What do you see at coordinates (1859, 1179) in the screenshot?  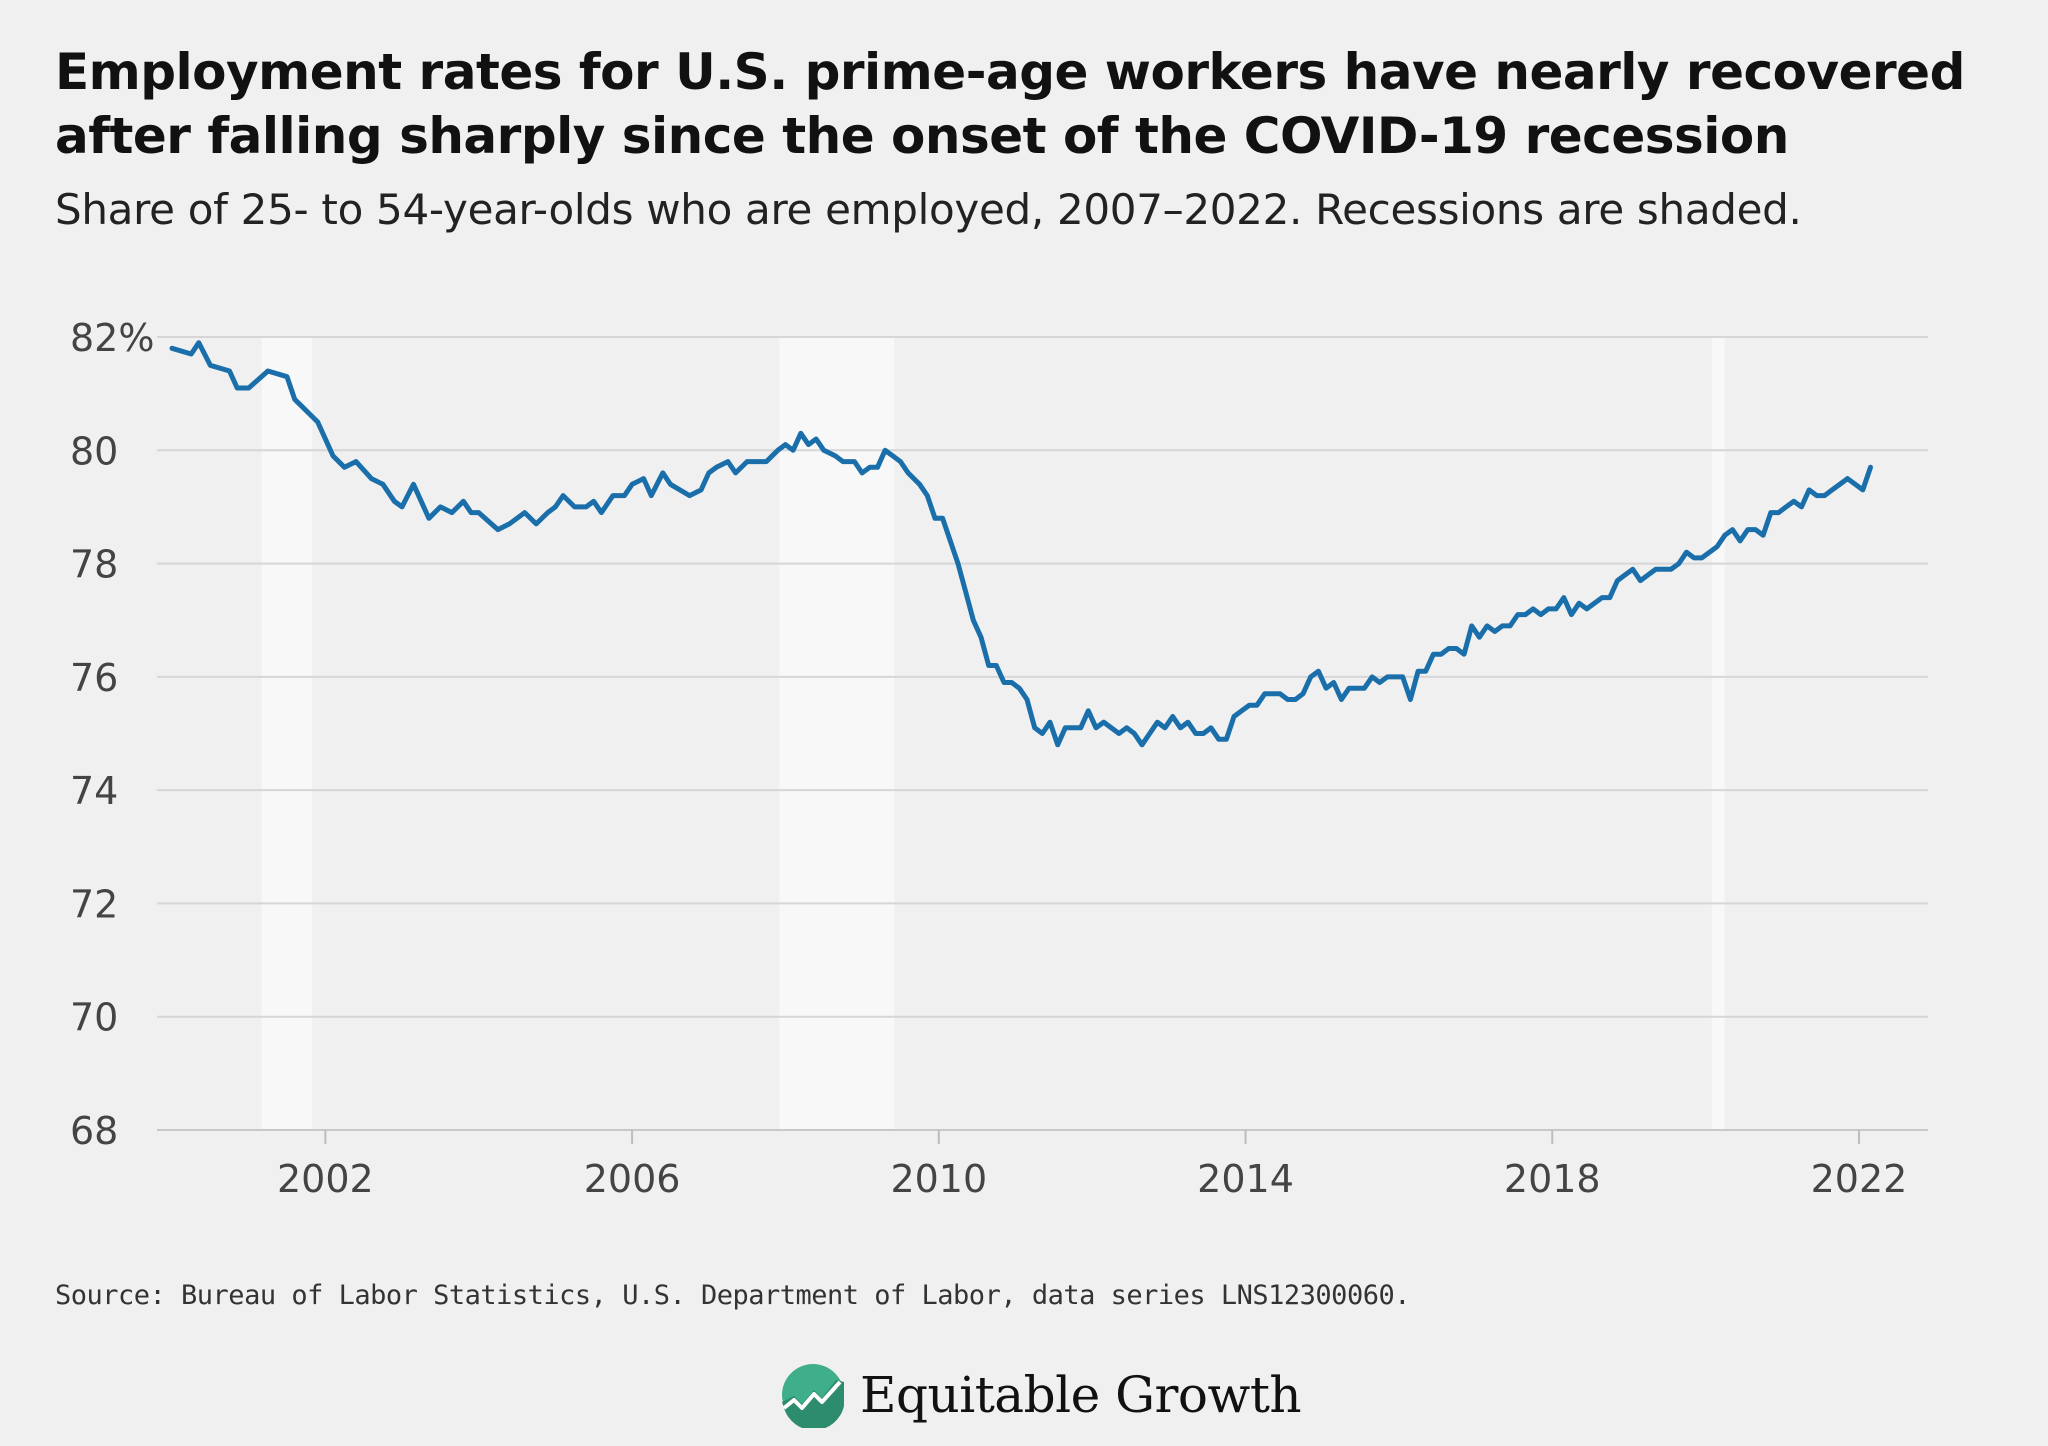 I see `x-tick-label: 2022` at bounding box center [1859, 1179].